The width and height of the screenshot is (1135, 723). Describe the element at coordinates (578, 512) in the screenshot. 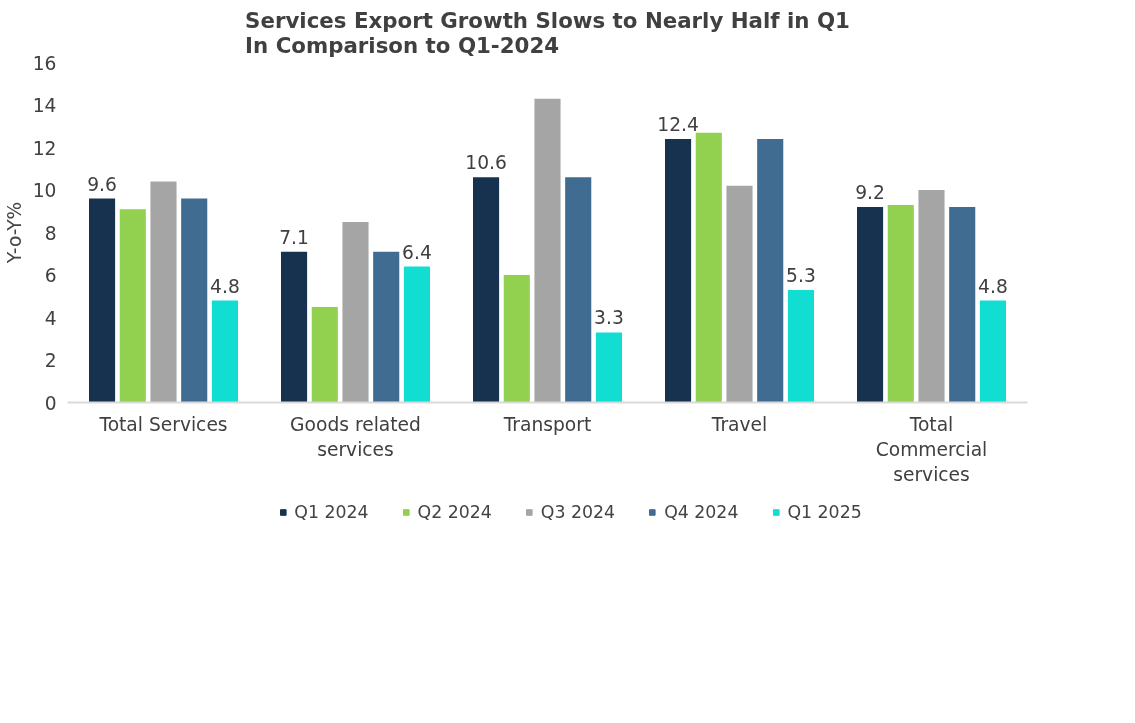

I see `legend-label: Q3 2024` at that location.